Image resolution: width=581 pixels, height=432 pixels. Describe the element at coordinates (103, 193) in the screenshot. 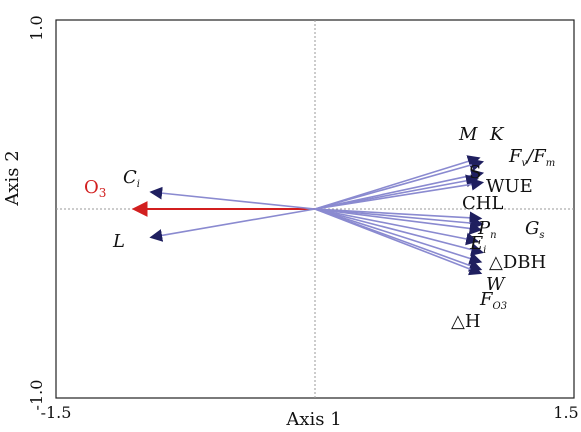

I see `label-o3-sub: 3` at that location.